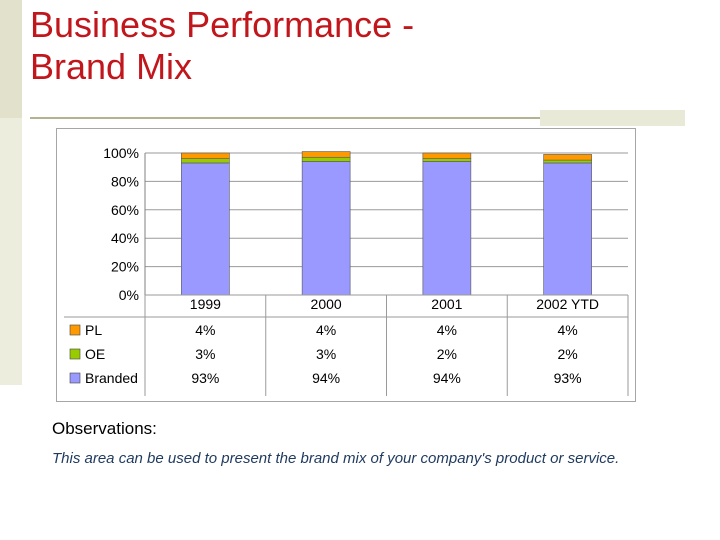 This screenshot has width=720, height=540. Describe the element at coordinates (121, 153) in the screenshot. I see `y-tick-label: 100%` at that location.